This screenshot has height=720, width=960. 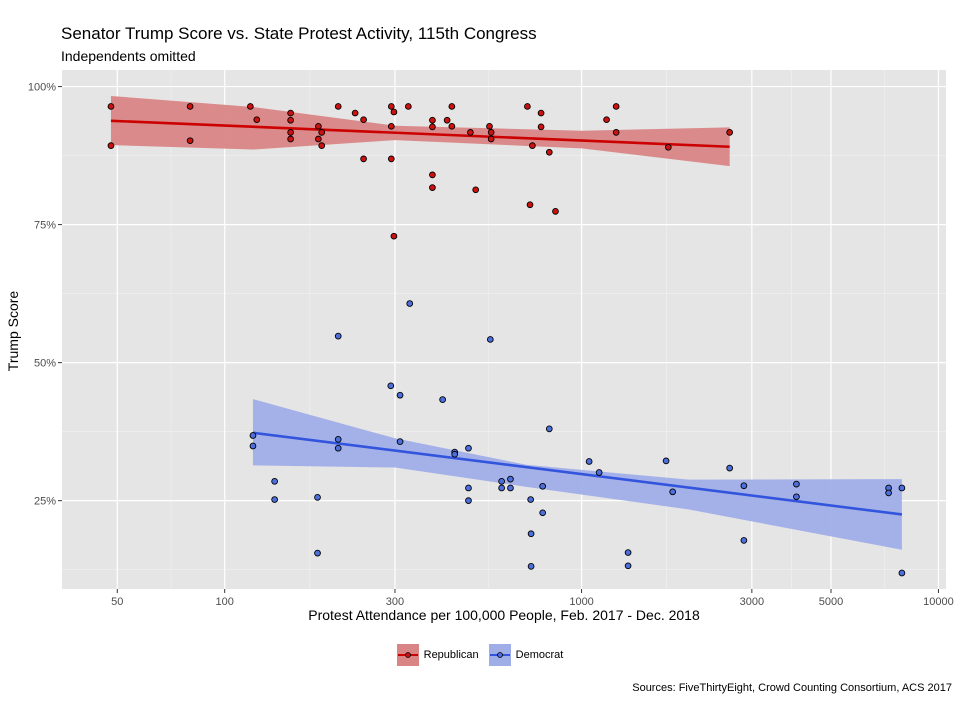 I want to click on x-tick-label: 50, so click(x=117, y=602).